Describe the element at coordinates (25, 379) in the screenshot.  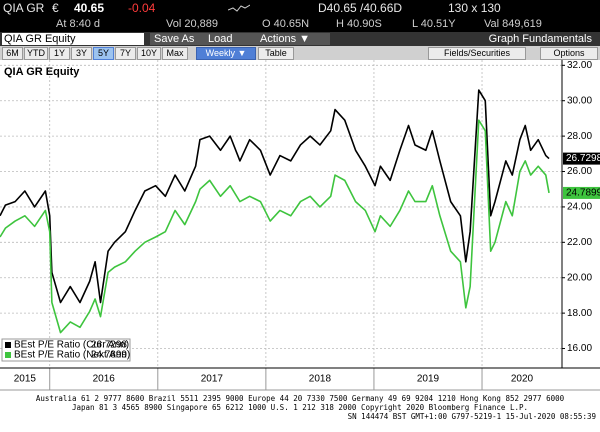
I see `x-tick-label: 2015` at that location.